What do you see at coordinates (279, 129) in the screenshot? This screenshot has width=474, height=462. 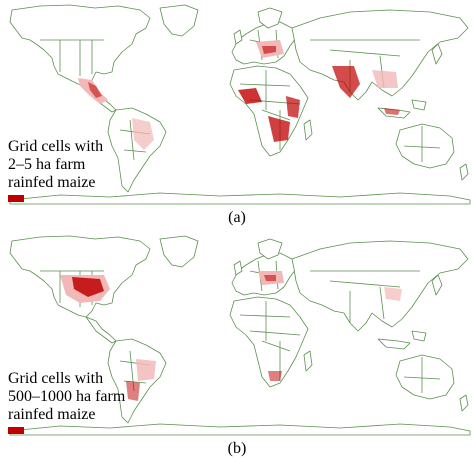 I see `maize-cells-southern-africa` at bounding box center [279, 129].